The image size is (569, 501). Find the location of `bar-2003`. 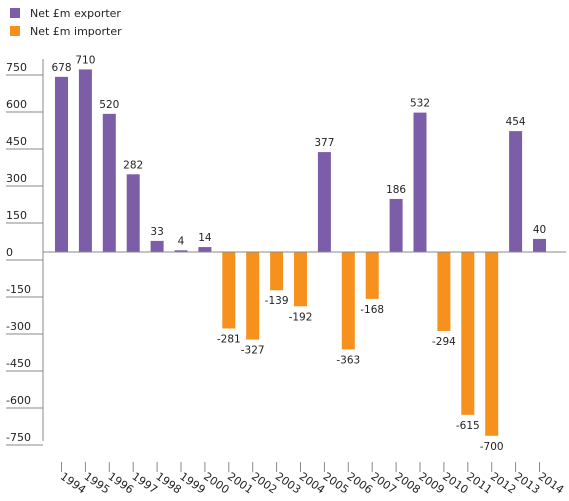

bar-2003 is located at coordinates (277, 271).